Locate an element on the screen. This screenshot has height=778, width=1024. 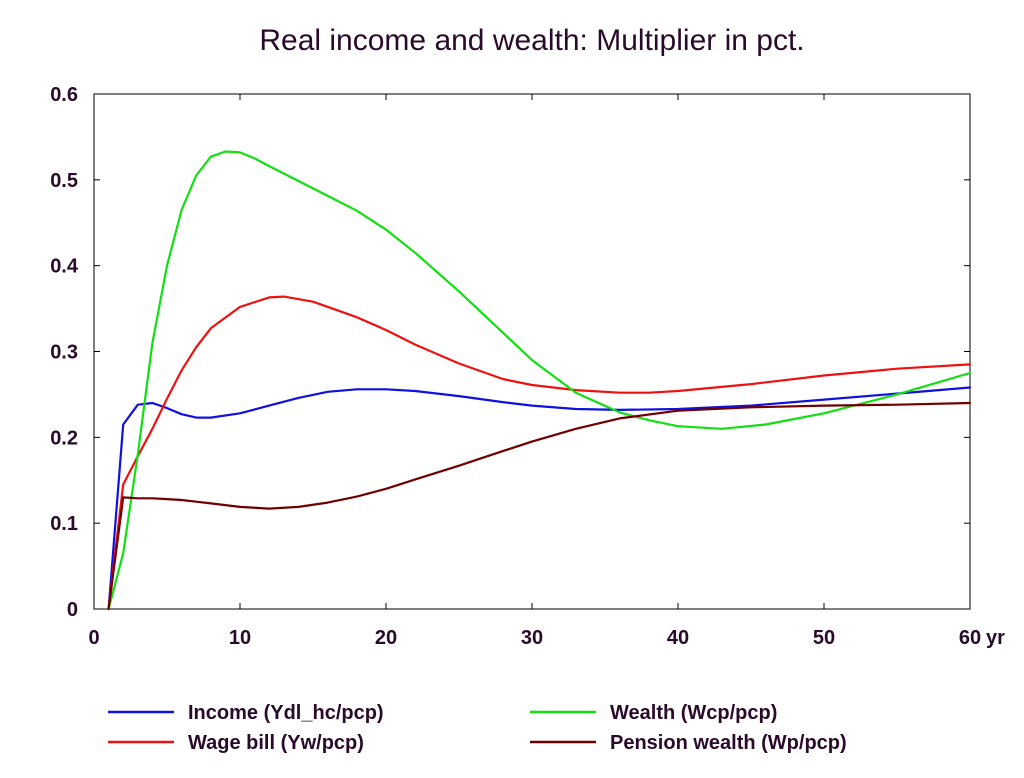
legend-label: Wage bill (Yw/pcp) is located at coordinates (276, 743).